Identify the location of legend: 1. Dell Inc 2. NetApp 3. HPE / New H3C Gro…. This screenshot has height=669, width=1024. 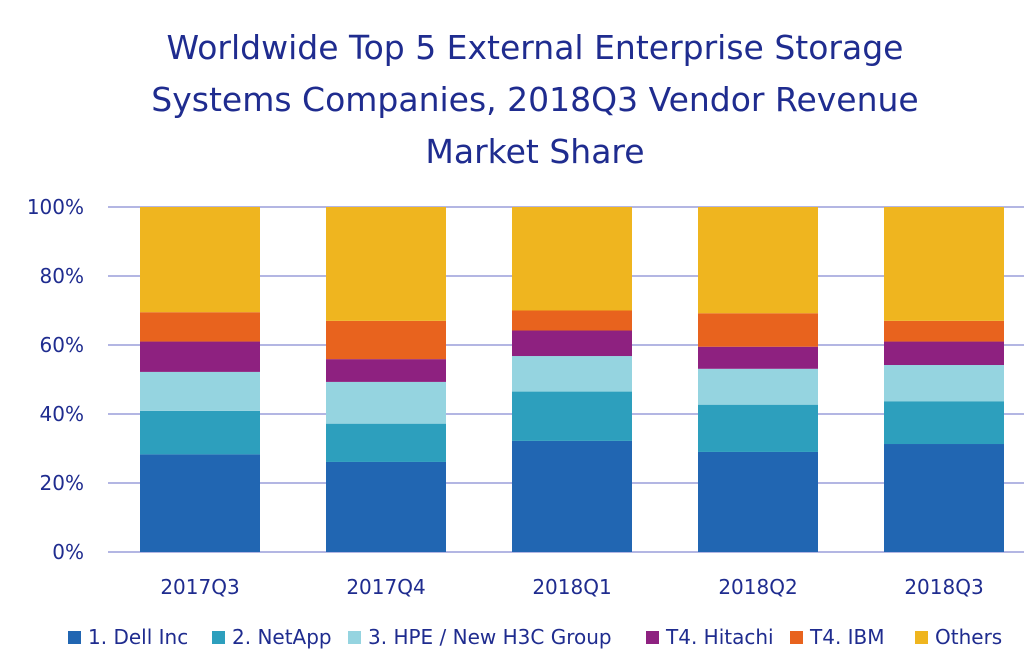
(535, 637).